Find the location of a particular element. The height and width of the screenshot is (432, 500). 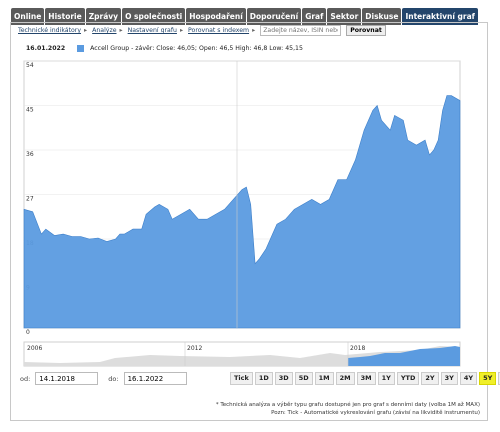

y-tick-label: 27 is located at coordinates (30, 199).